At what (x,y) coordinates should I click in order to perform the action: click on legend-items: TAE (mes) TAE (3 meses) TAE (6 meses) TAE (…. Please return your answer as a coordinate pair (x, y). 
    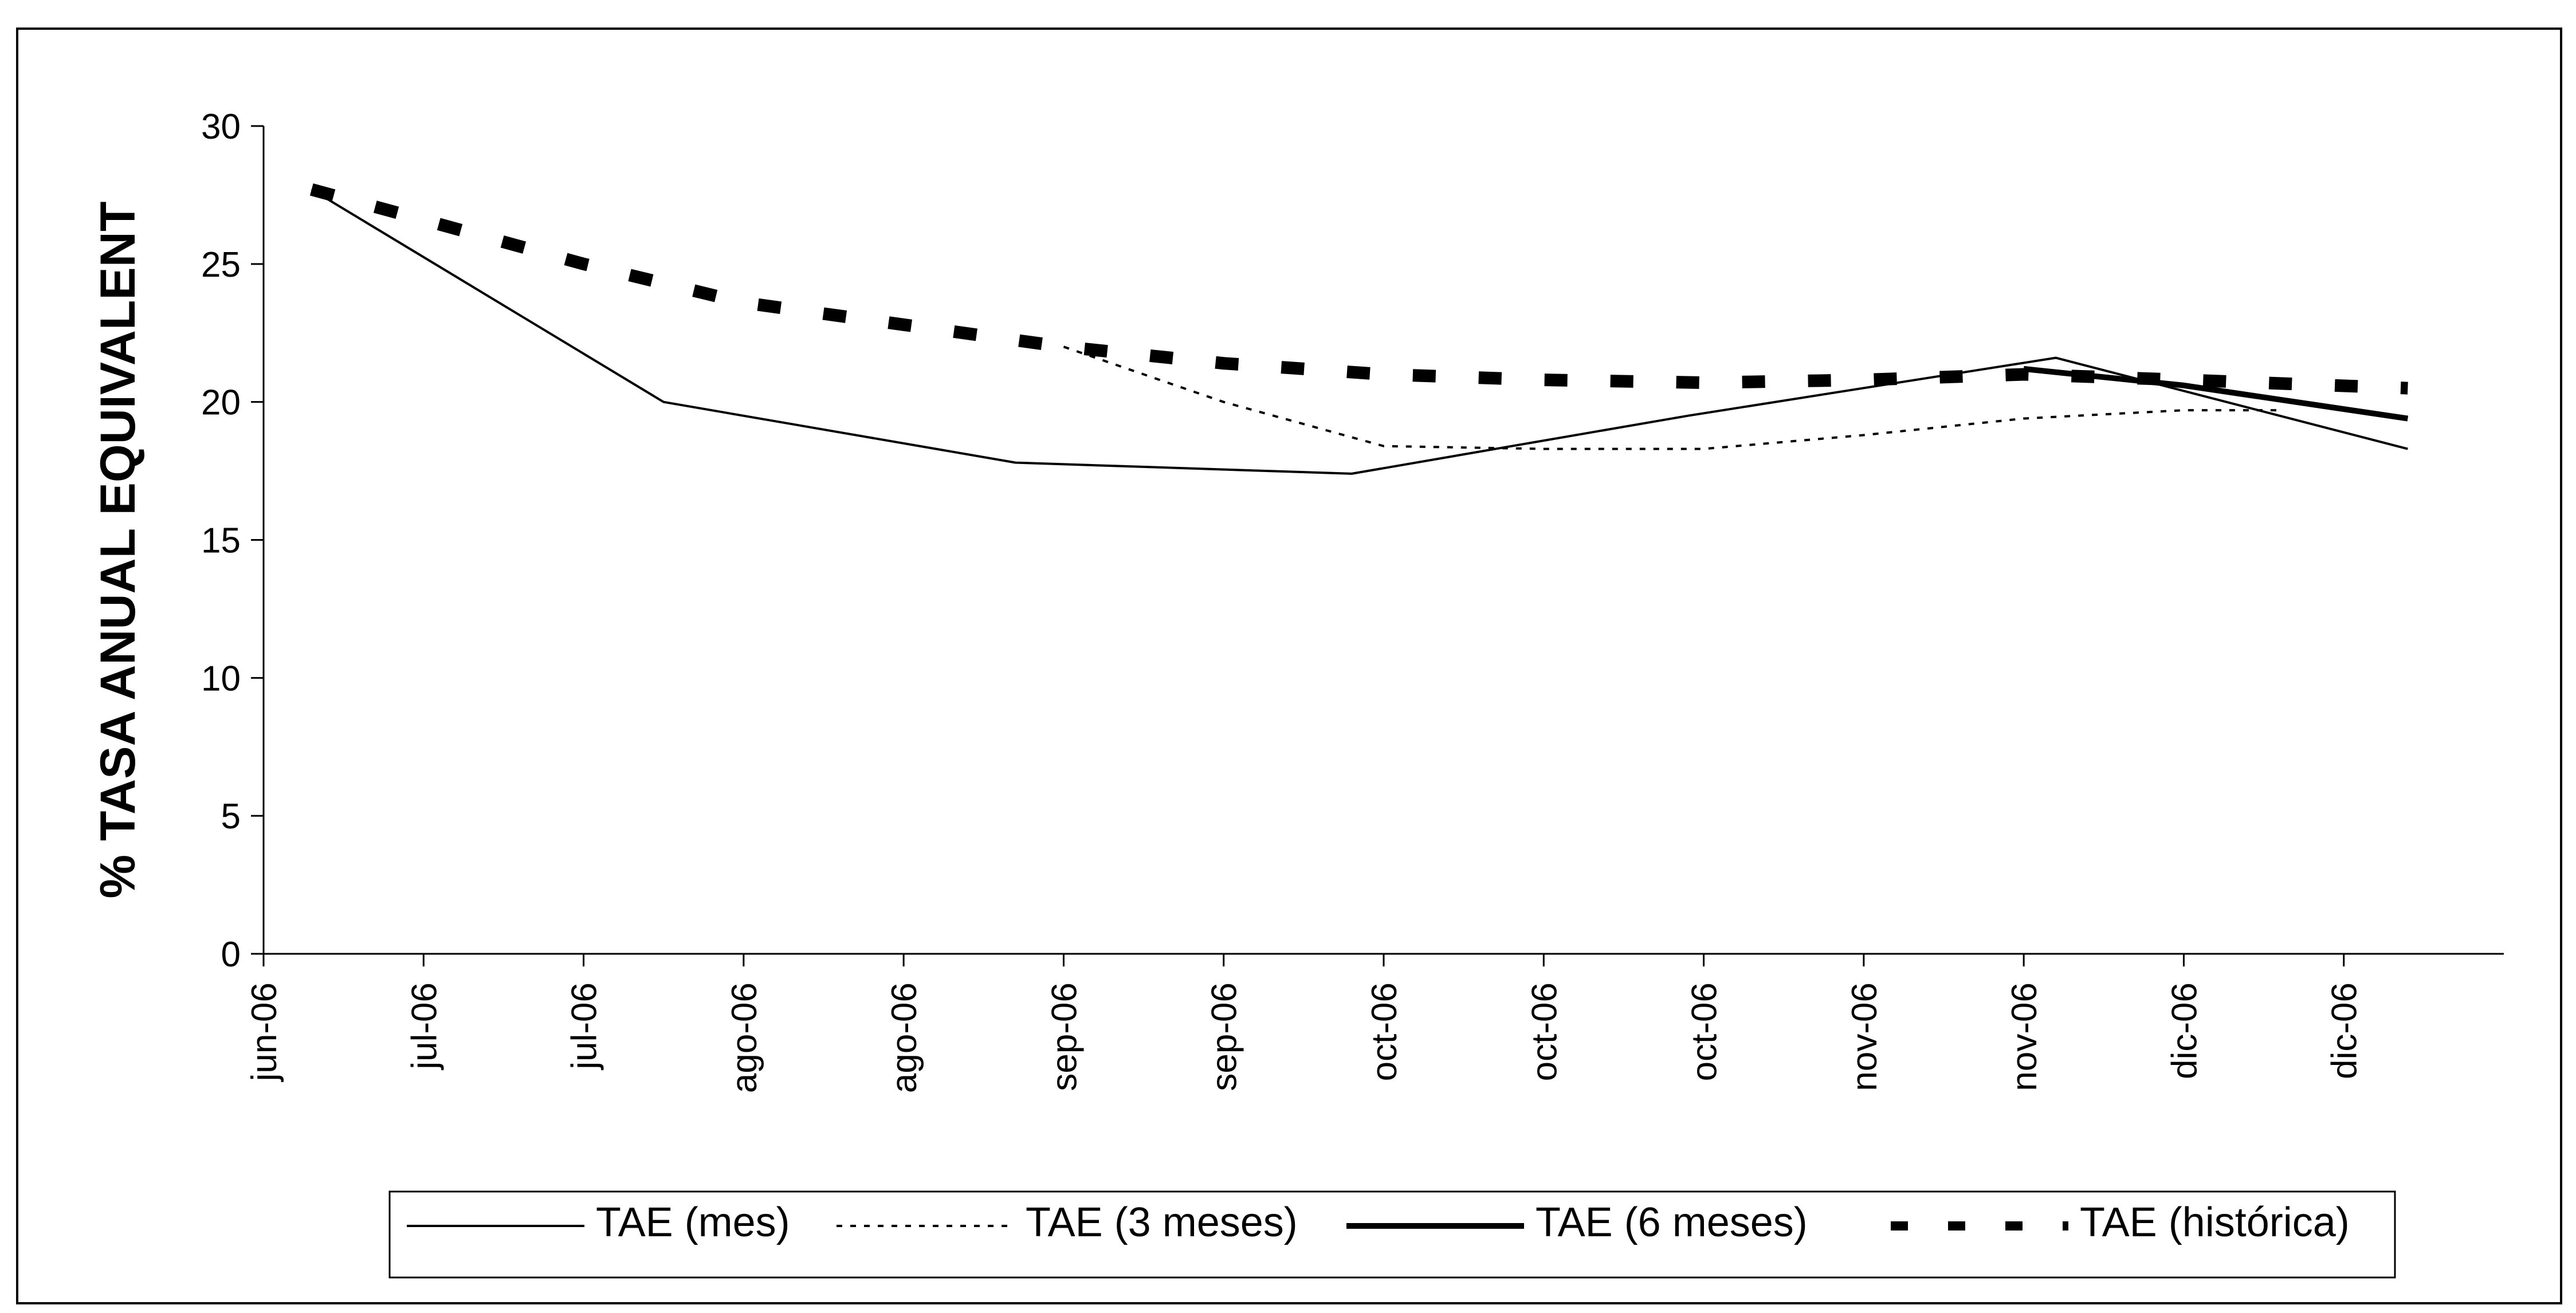
    Looking at the image, I should click on (1378, 1222).